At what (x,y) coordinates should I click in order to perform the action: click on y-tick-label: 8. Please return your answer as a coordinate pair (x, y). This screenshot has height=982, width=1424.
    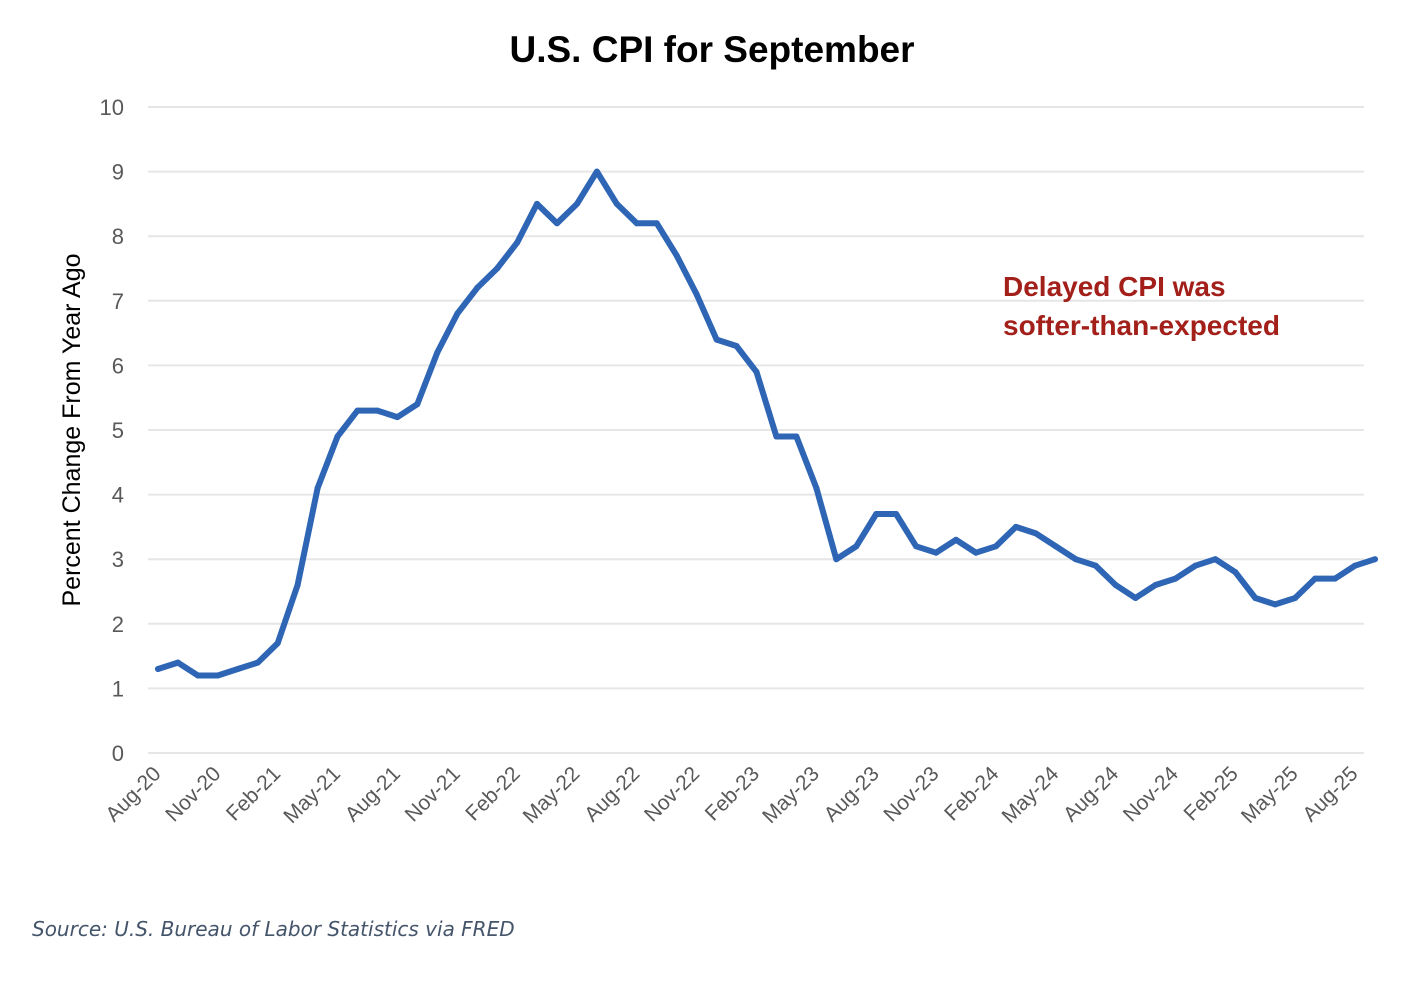
    Looking at the image, I should click on (118, 236).